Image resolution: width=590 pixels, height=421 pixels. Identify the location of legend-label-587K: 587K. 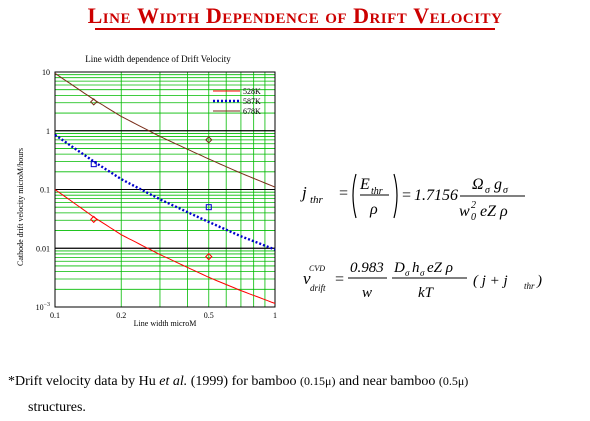
(252, 101).